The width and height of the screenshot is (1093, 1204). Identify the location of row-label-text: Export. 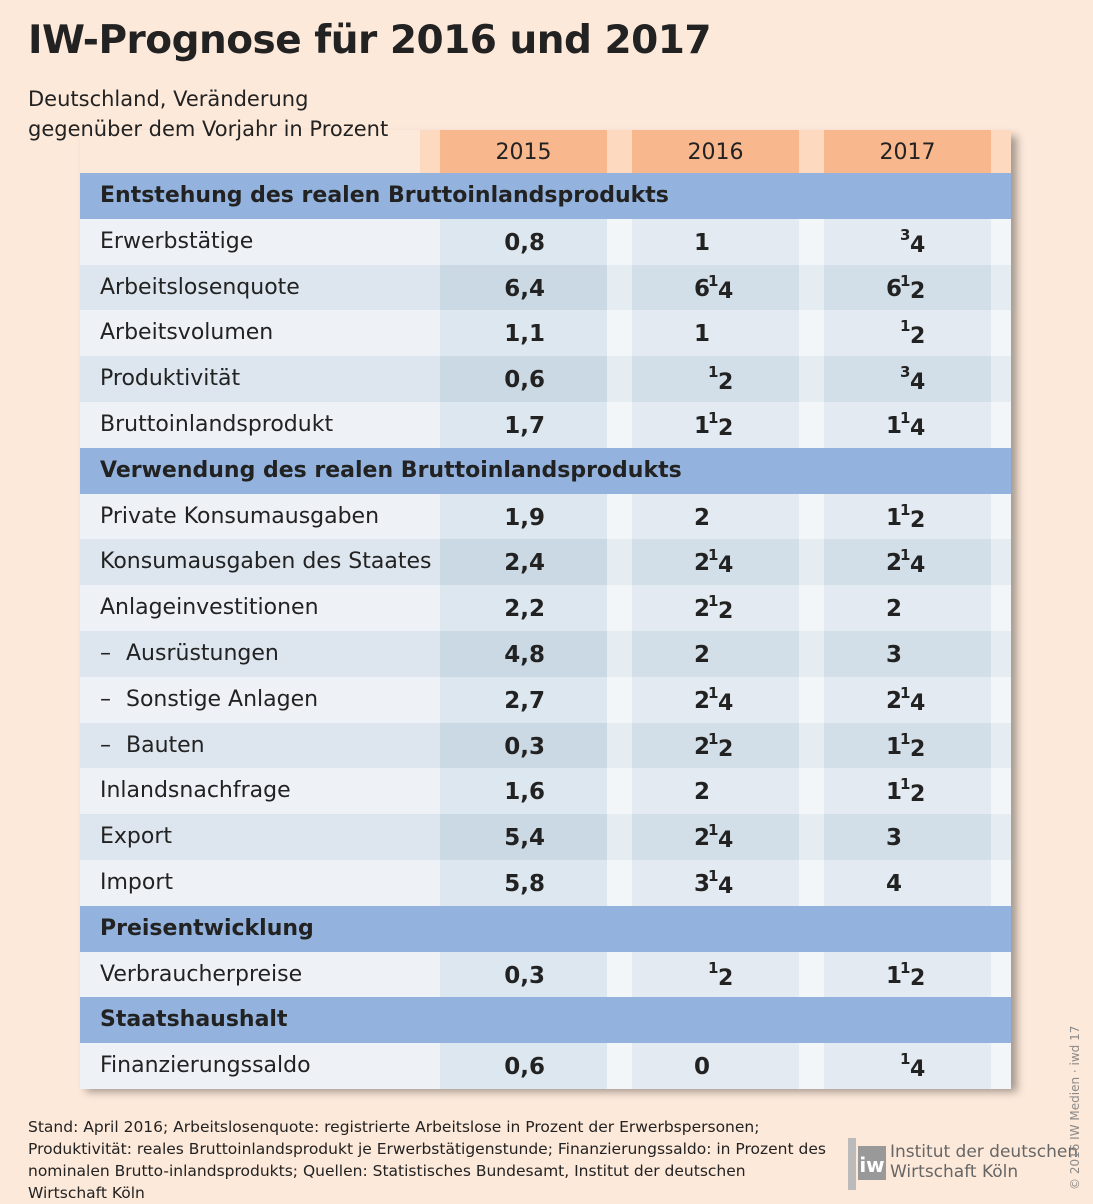
(136, 837).